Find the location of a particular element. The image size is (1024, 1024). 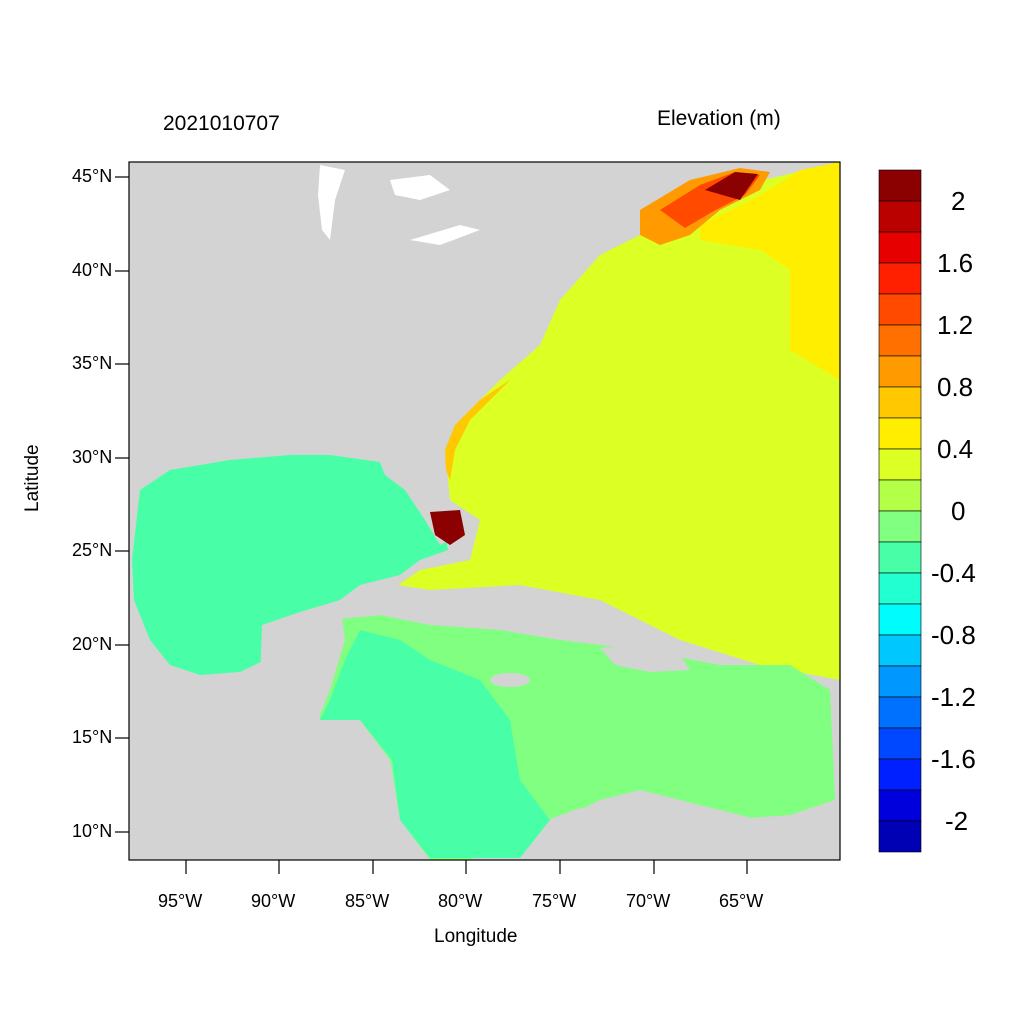

colorbar-label: -0.8 is located at coordinates (953, 635).